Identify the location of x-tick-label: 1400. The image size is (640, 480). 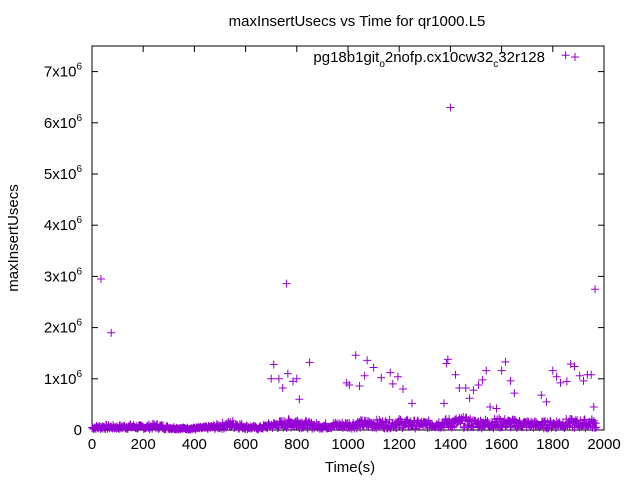
(450, 444).